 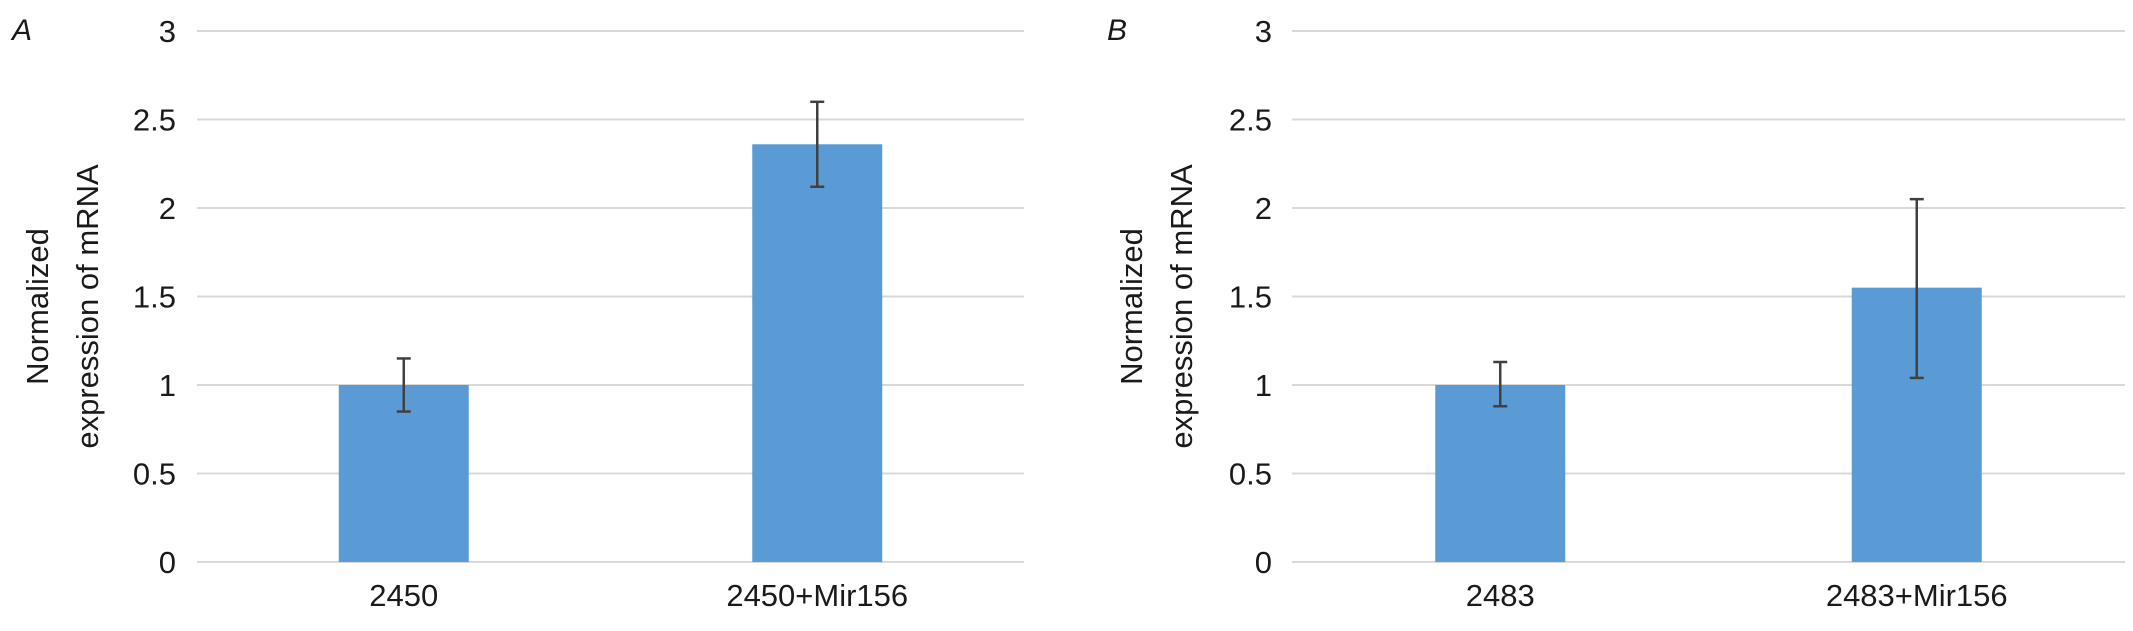 What do you see at coordinates (1117, 30) in the screenshot?
I see `panel-label: B` at bounding box center [1117, 30].